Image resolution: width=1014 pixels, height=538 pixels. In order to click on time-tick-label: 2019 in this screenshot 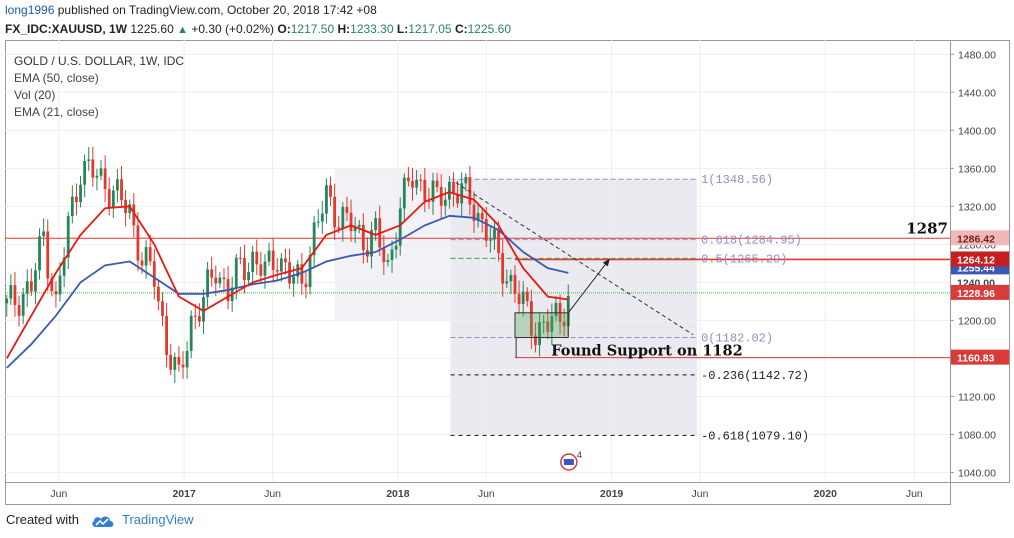, I will do `click(612, 494)`.